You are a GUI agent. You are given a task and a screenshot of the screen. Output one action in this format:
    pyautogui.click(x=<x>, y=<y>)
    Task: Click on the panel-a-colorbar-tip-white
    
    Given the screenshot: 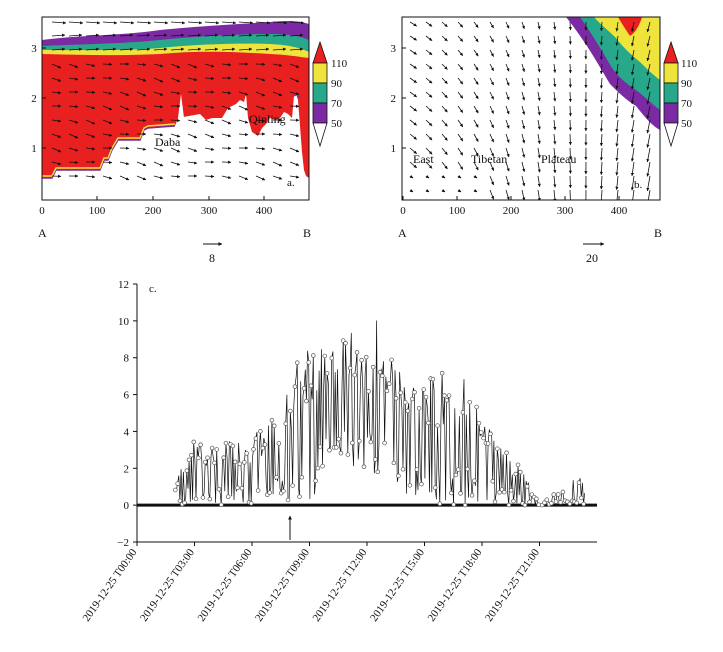 What is the action you would take?
    pyautogui.click(x=320, y=135)
    